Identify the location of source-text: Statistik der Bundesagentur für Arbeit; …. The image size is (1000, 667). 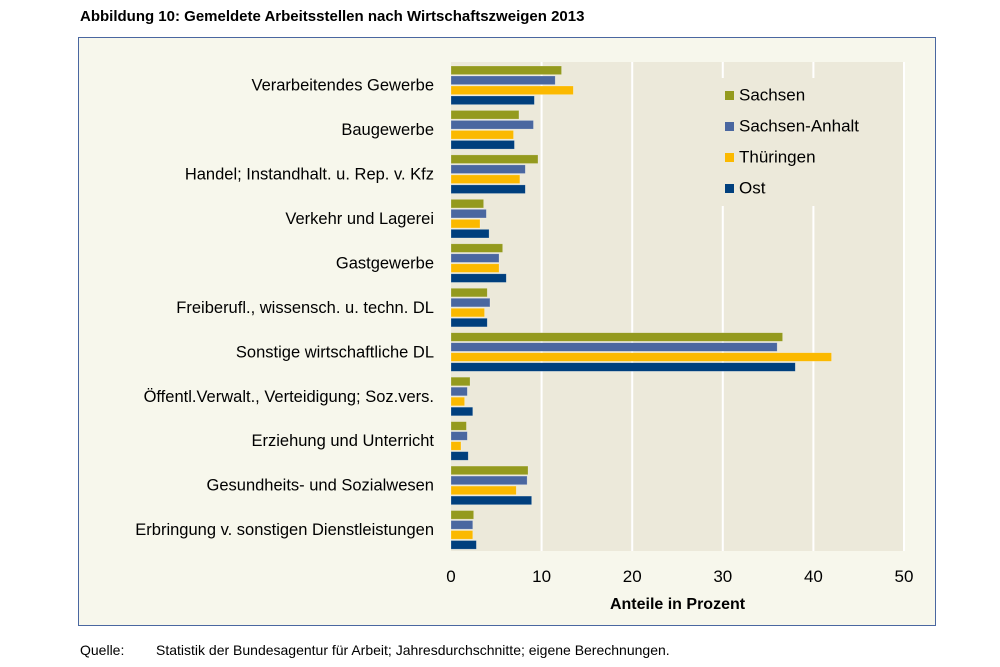
(413, 650).